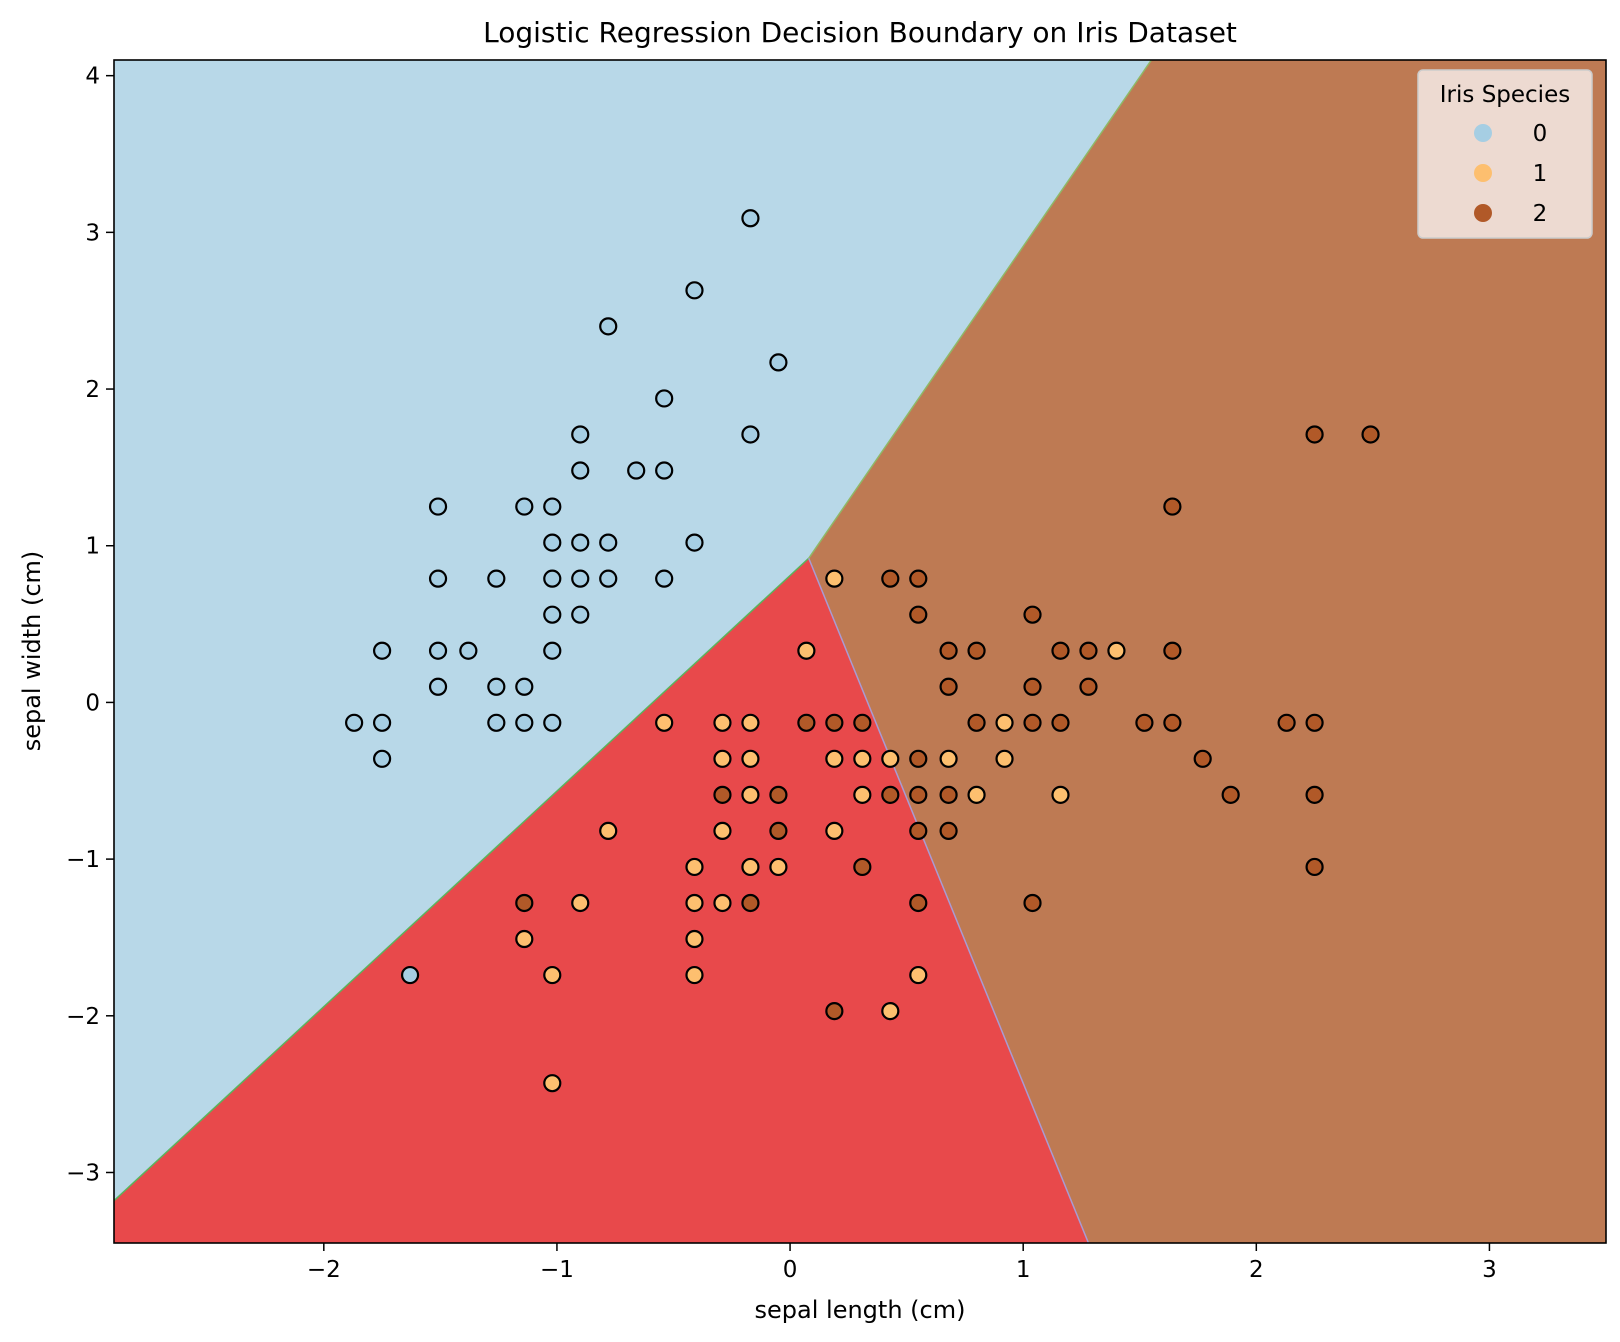 This screenshot has width=1620, height=1342. What do you see at coordinates (1023, 1270) in the screenshot?
I see `x-tick-label: 1` at bounding box center [1023, 1270].